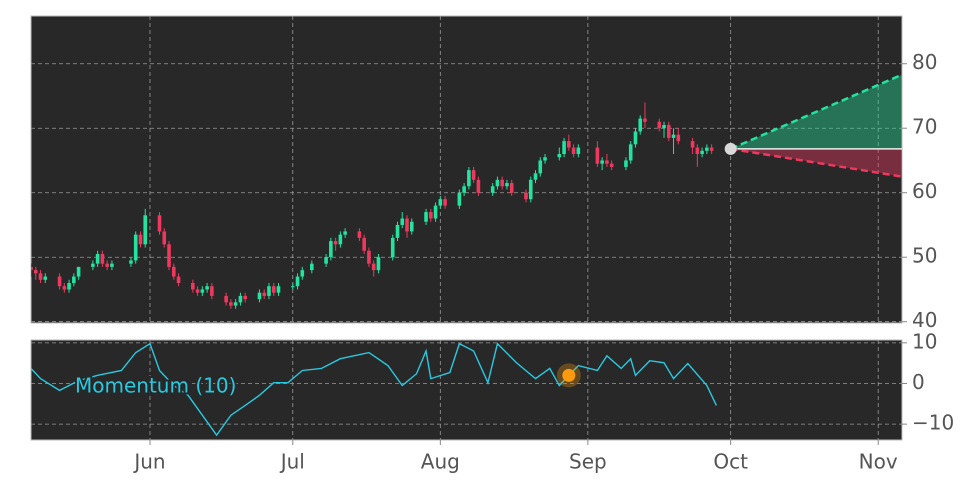 The width and height of the screenshot is (972, 486). I want to click on y-tick-label: 10, so click(924, 341).